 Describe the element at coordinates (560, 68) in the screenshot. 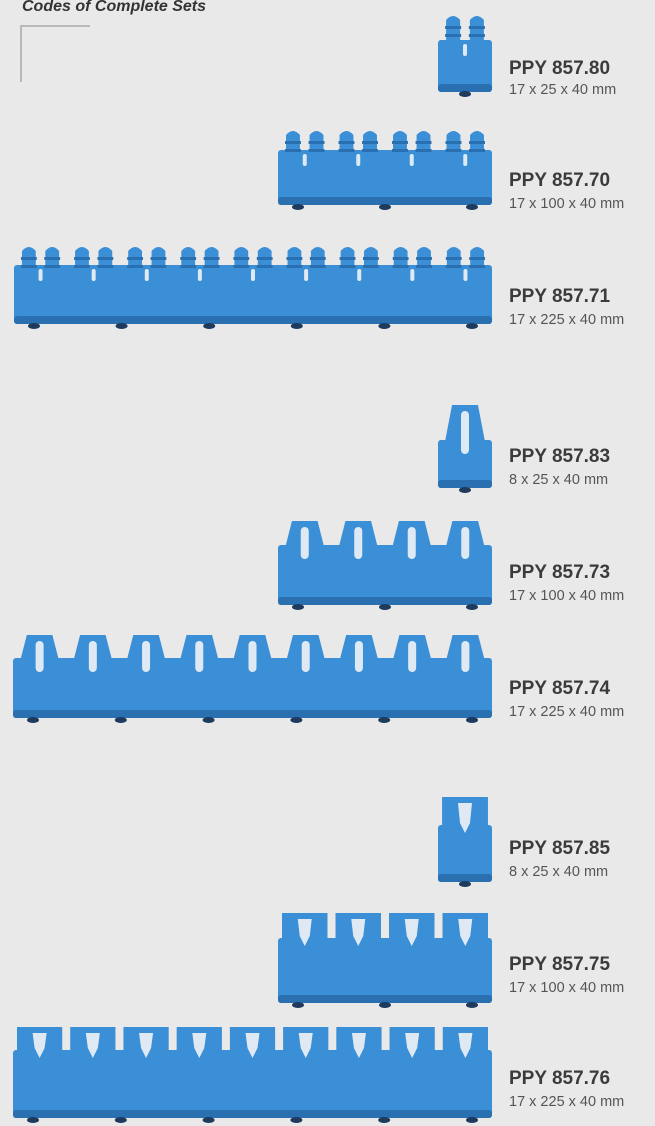

I see `product-code: PPY 857.80` at that location.